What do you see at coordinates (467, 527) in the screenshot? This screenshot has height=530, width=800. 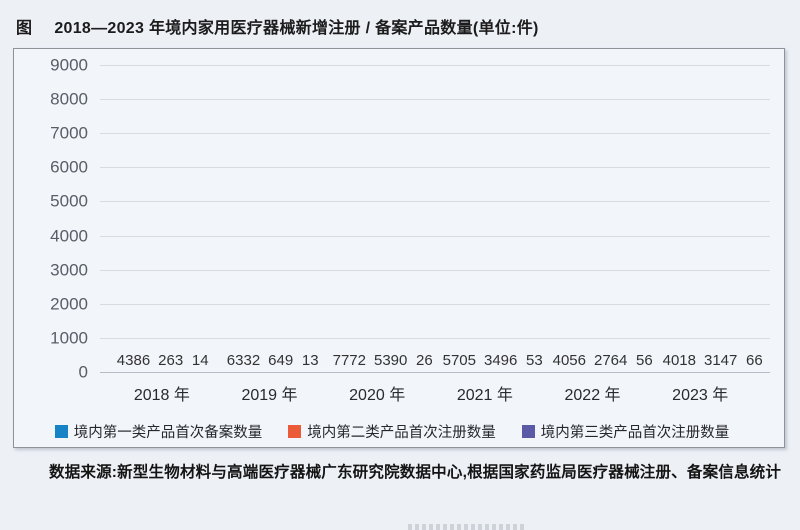 I see `cropped-text-fragment` at bounding box center [467, 527].